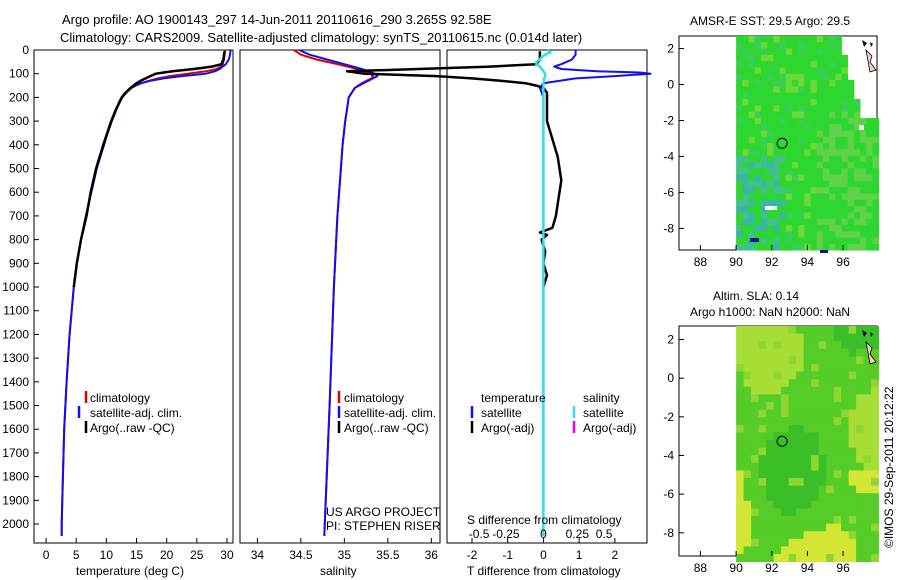 This screenshot has height=580, width=900. I want to click on island-glyphs, so click(867, 333).